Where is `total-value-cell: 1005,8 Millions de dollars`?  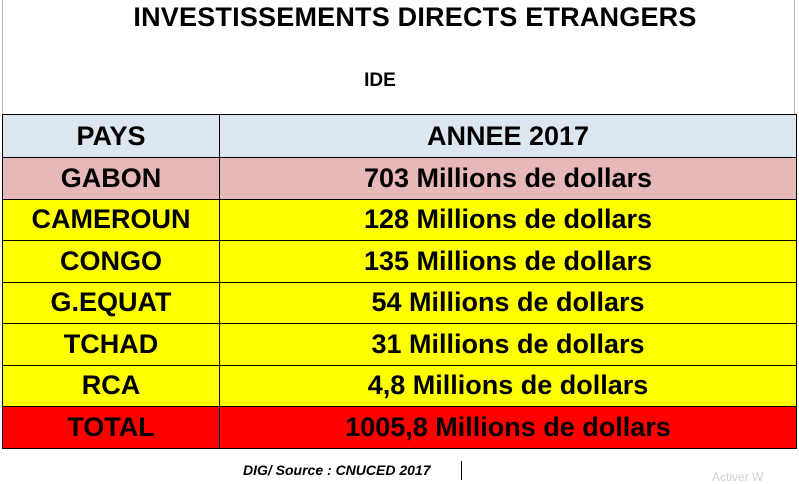 total-value-cell: 1005,8 Millions de dollars is located at coordinates (508, 427).